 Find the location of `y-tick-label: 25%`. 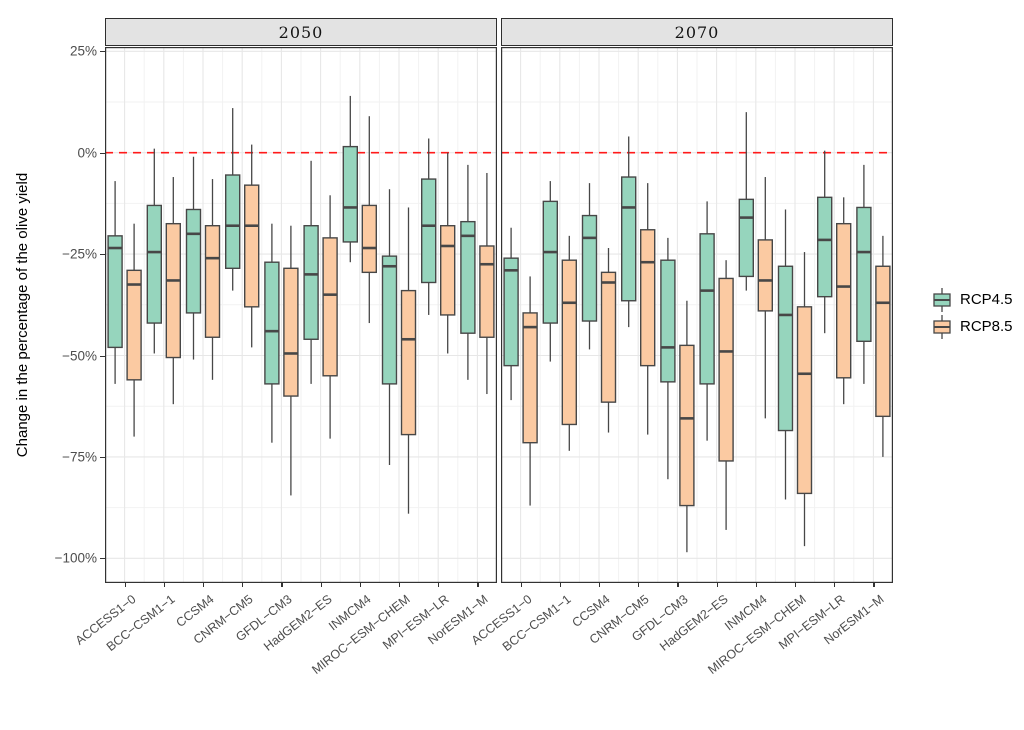

y-tick-label: 25% is located at coordinates (83, 51).